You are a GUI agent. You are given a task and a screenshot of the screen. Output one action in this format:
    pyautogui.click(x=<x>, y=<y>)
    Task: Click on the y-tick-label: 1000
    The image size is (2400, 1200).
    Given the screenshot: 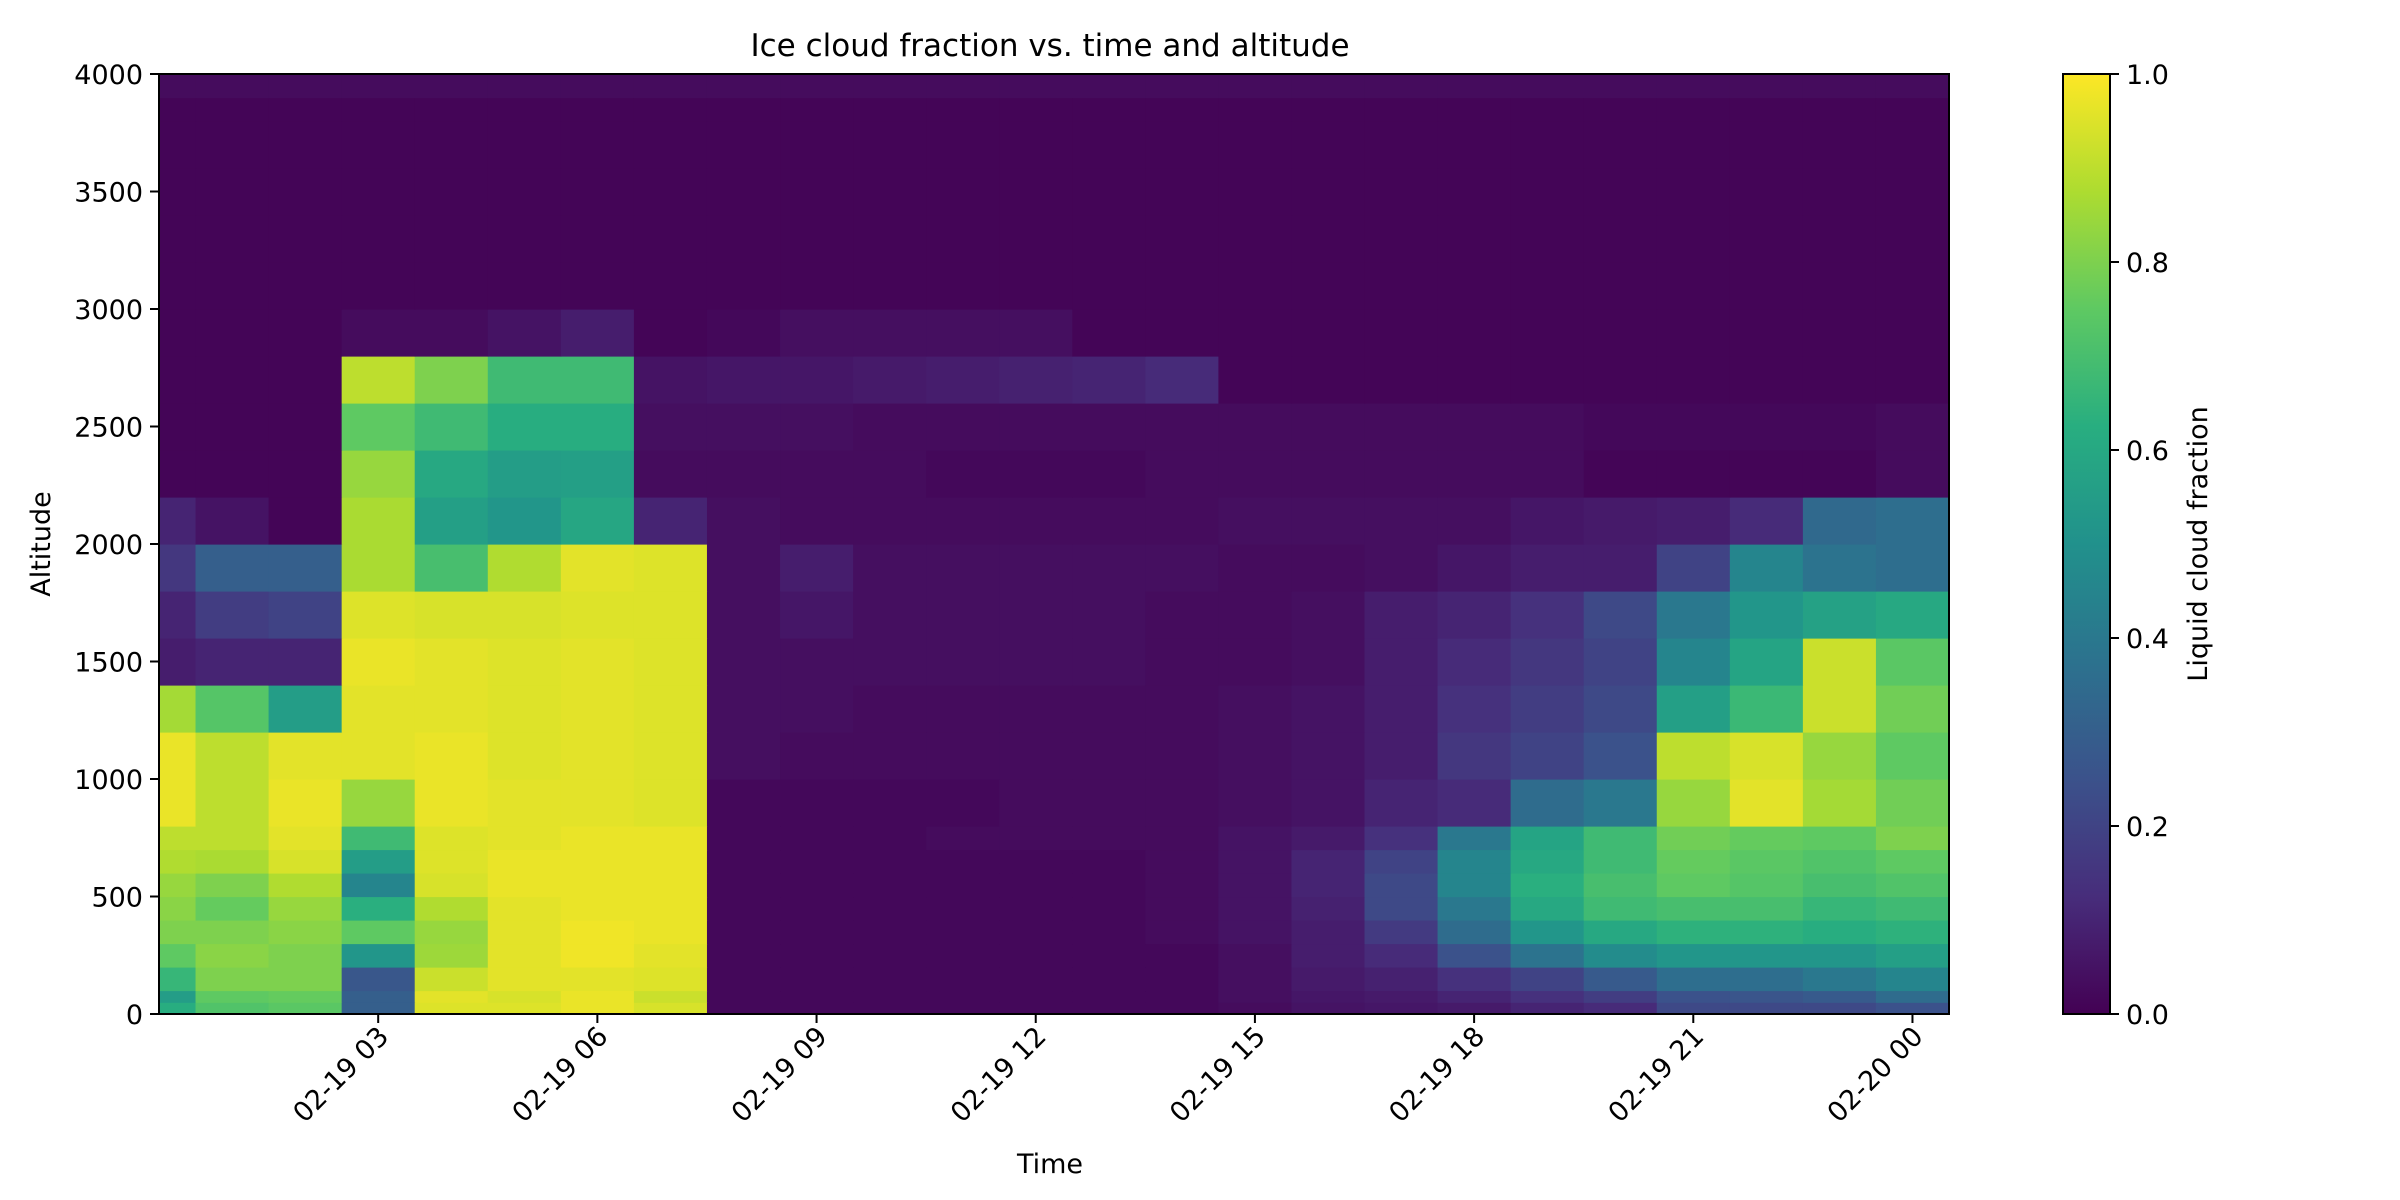 What is the action you would take?
    pyautogui.click(x=108, y=780)
    